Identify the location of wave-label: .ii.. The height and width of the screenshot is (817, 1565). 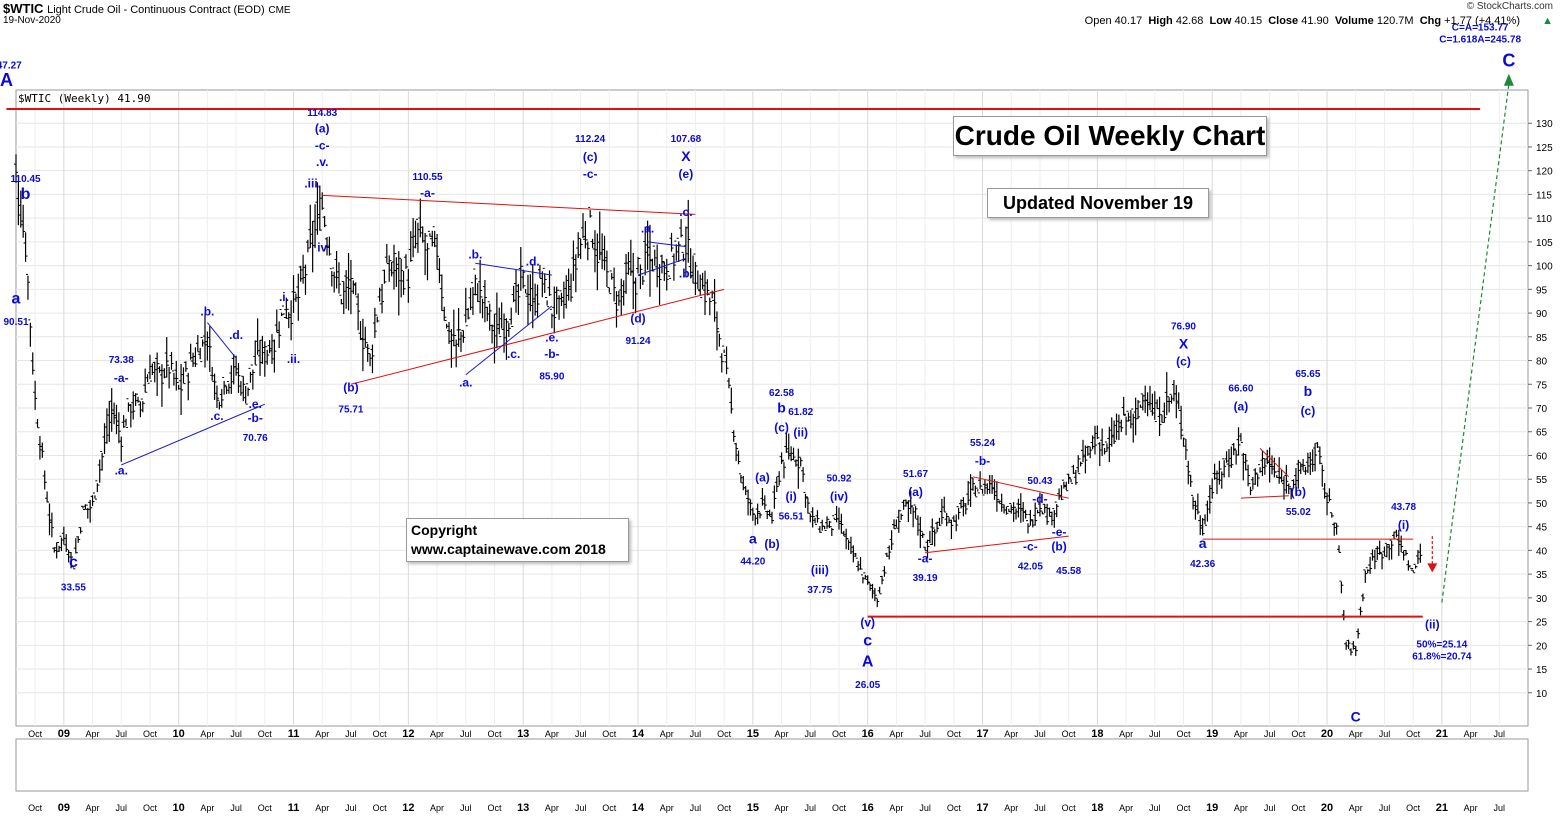
(293, 359).